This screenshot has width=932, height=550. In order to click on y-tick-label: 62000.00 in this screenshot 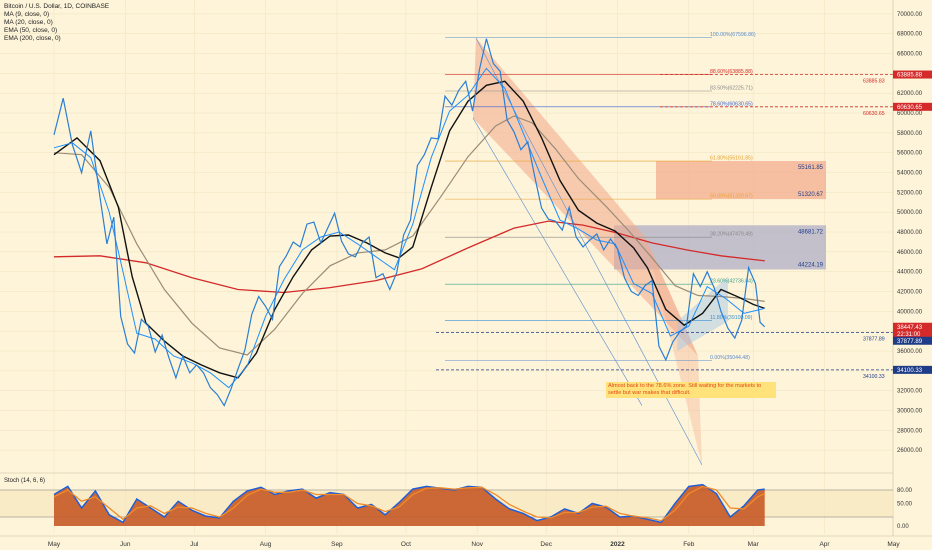, I will do `click(910, 94)`.